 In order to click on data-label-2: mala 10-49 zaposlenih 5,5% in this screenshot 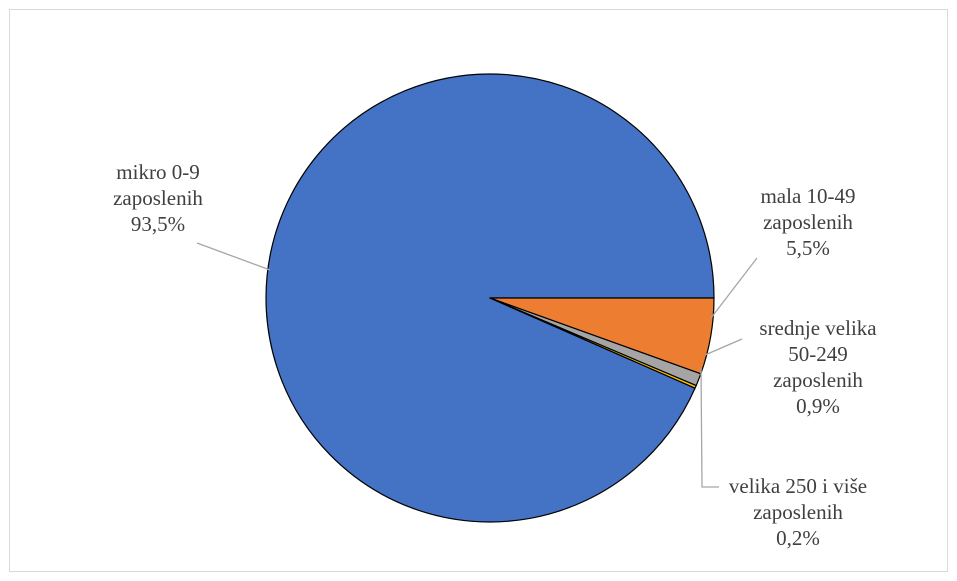, I will do `click(807, 222)`.